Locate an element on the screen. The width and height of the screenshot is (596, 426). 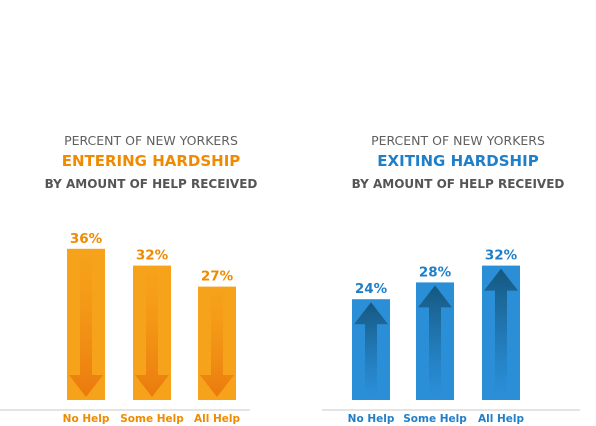
bar-no-help: 36% No Help is located at coordinates (86, 328).